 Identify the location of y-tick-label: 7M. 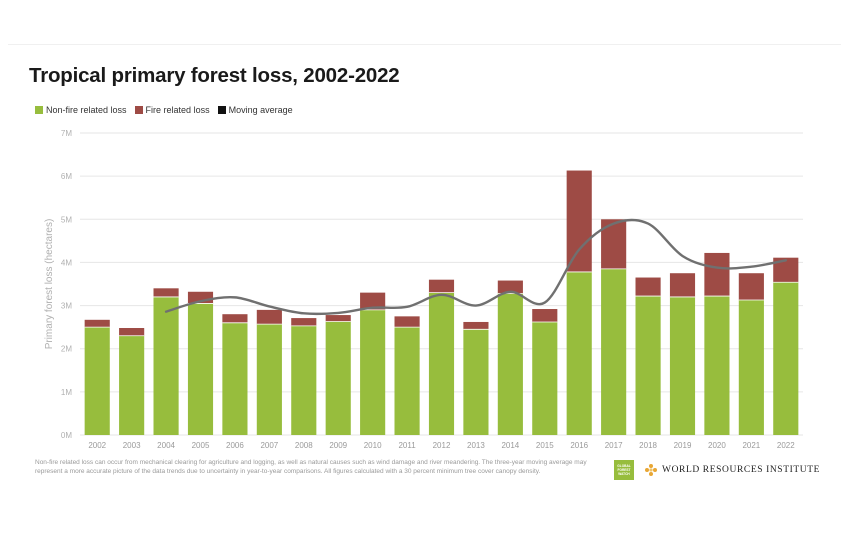
(66, 133).